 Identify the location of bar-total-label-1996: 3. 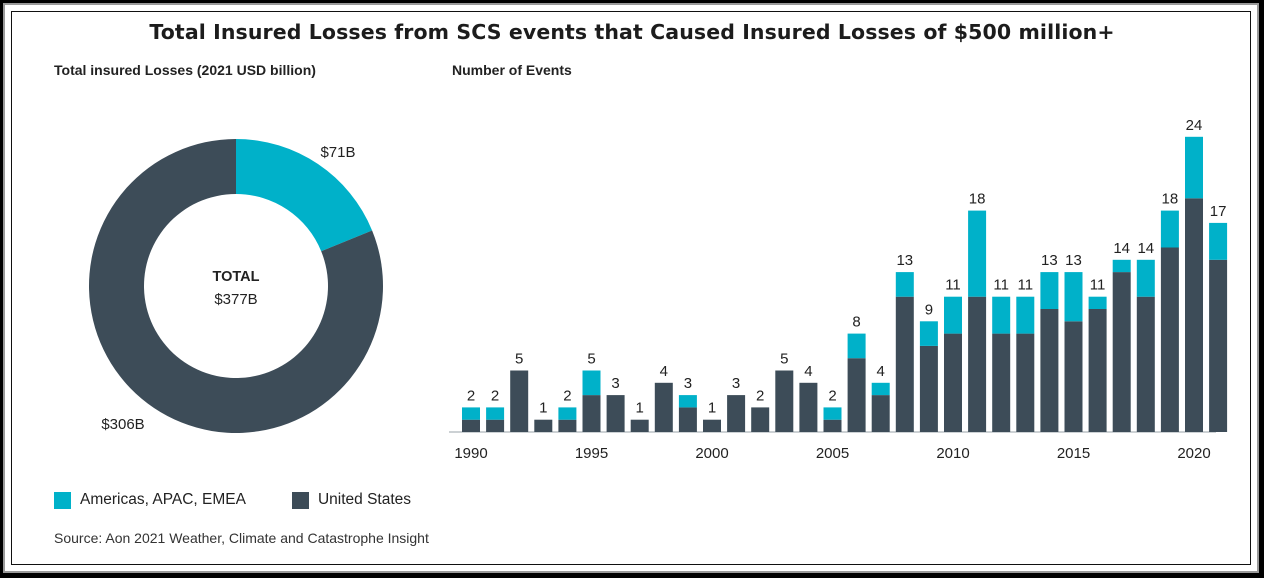
(615, 383).